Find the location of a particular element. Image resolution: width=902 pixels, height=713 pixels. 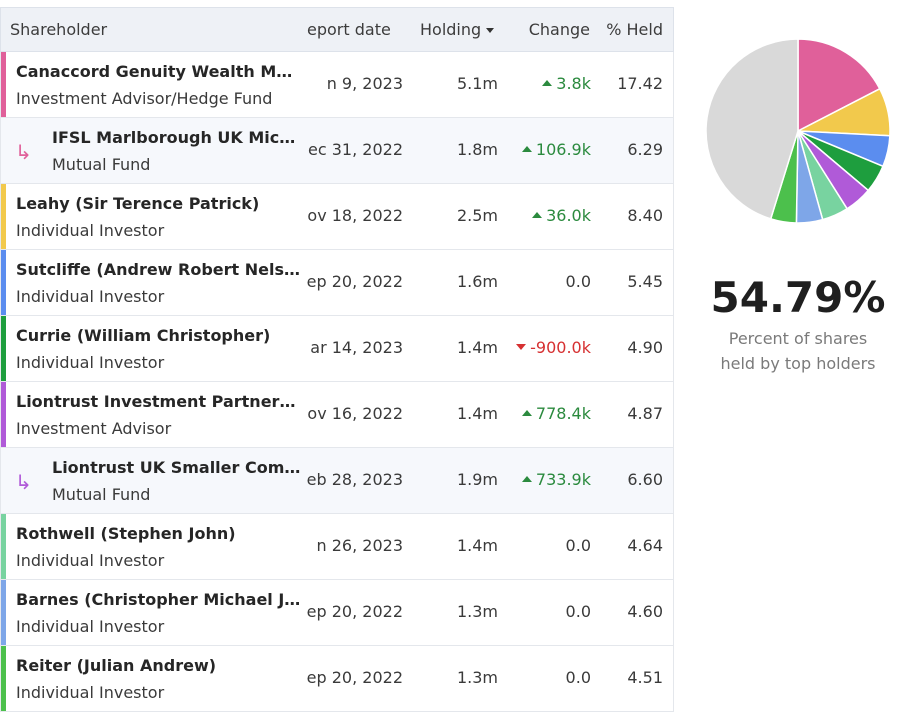

top-holders-percent: 54.79% is located at coordinates (798, 297).